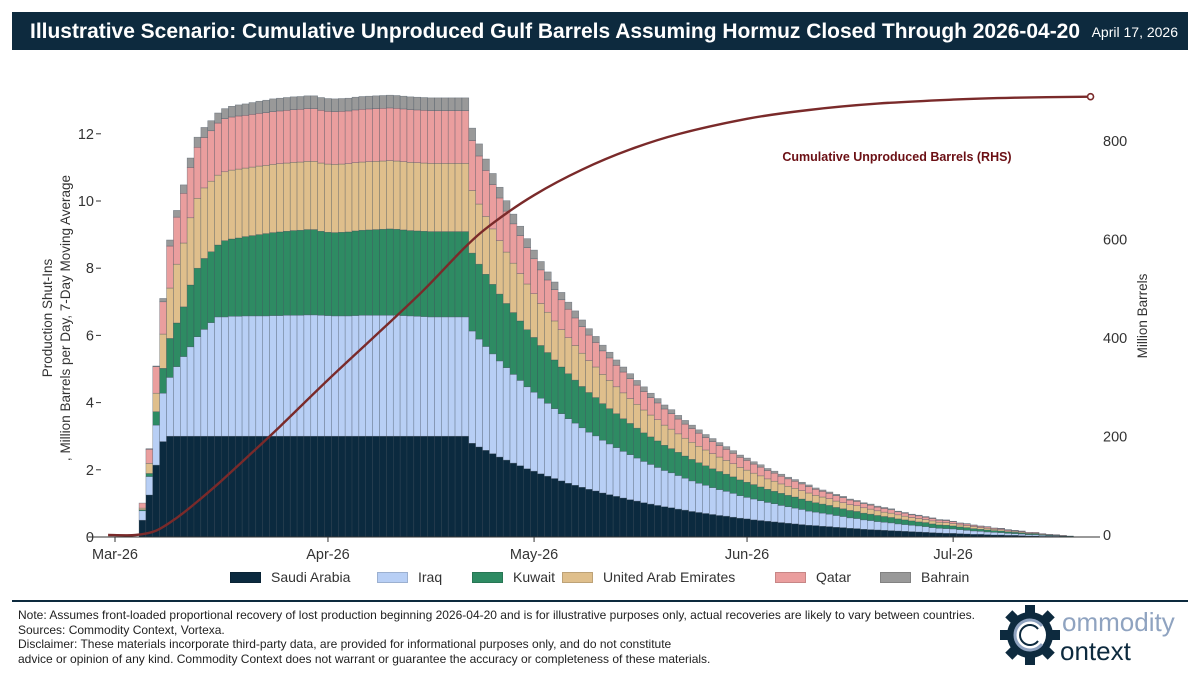 The width and height of the screenshot is (1200, 685). What do you see at coordinates (534, 555) in the screenshot?
I see `x-tick-label: May-26` at bounding box center [534, 555].